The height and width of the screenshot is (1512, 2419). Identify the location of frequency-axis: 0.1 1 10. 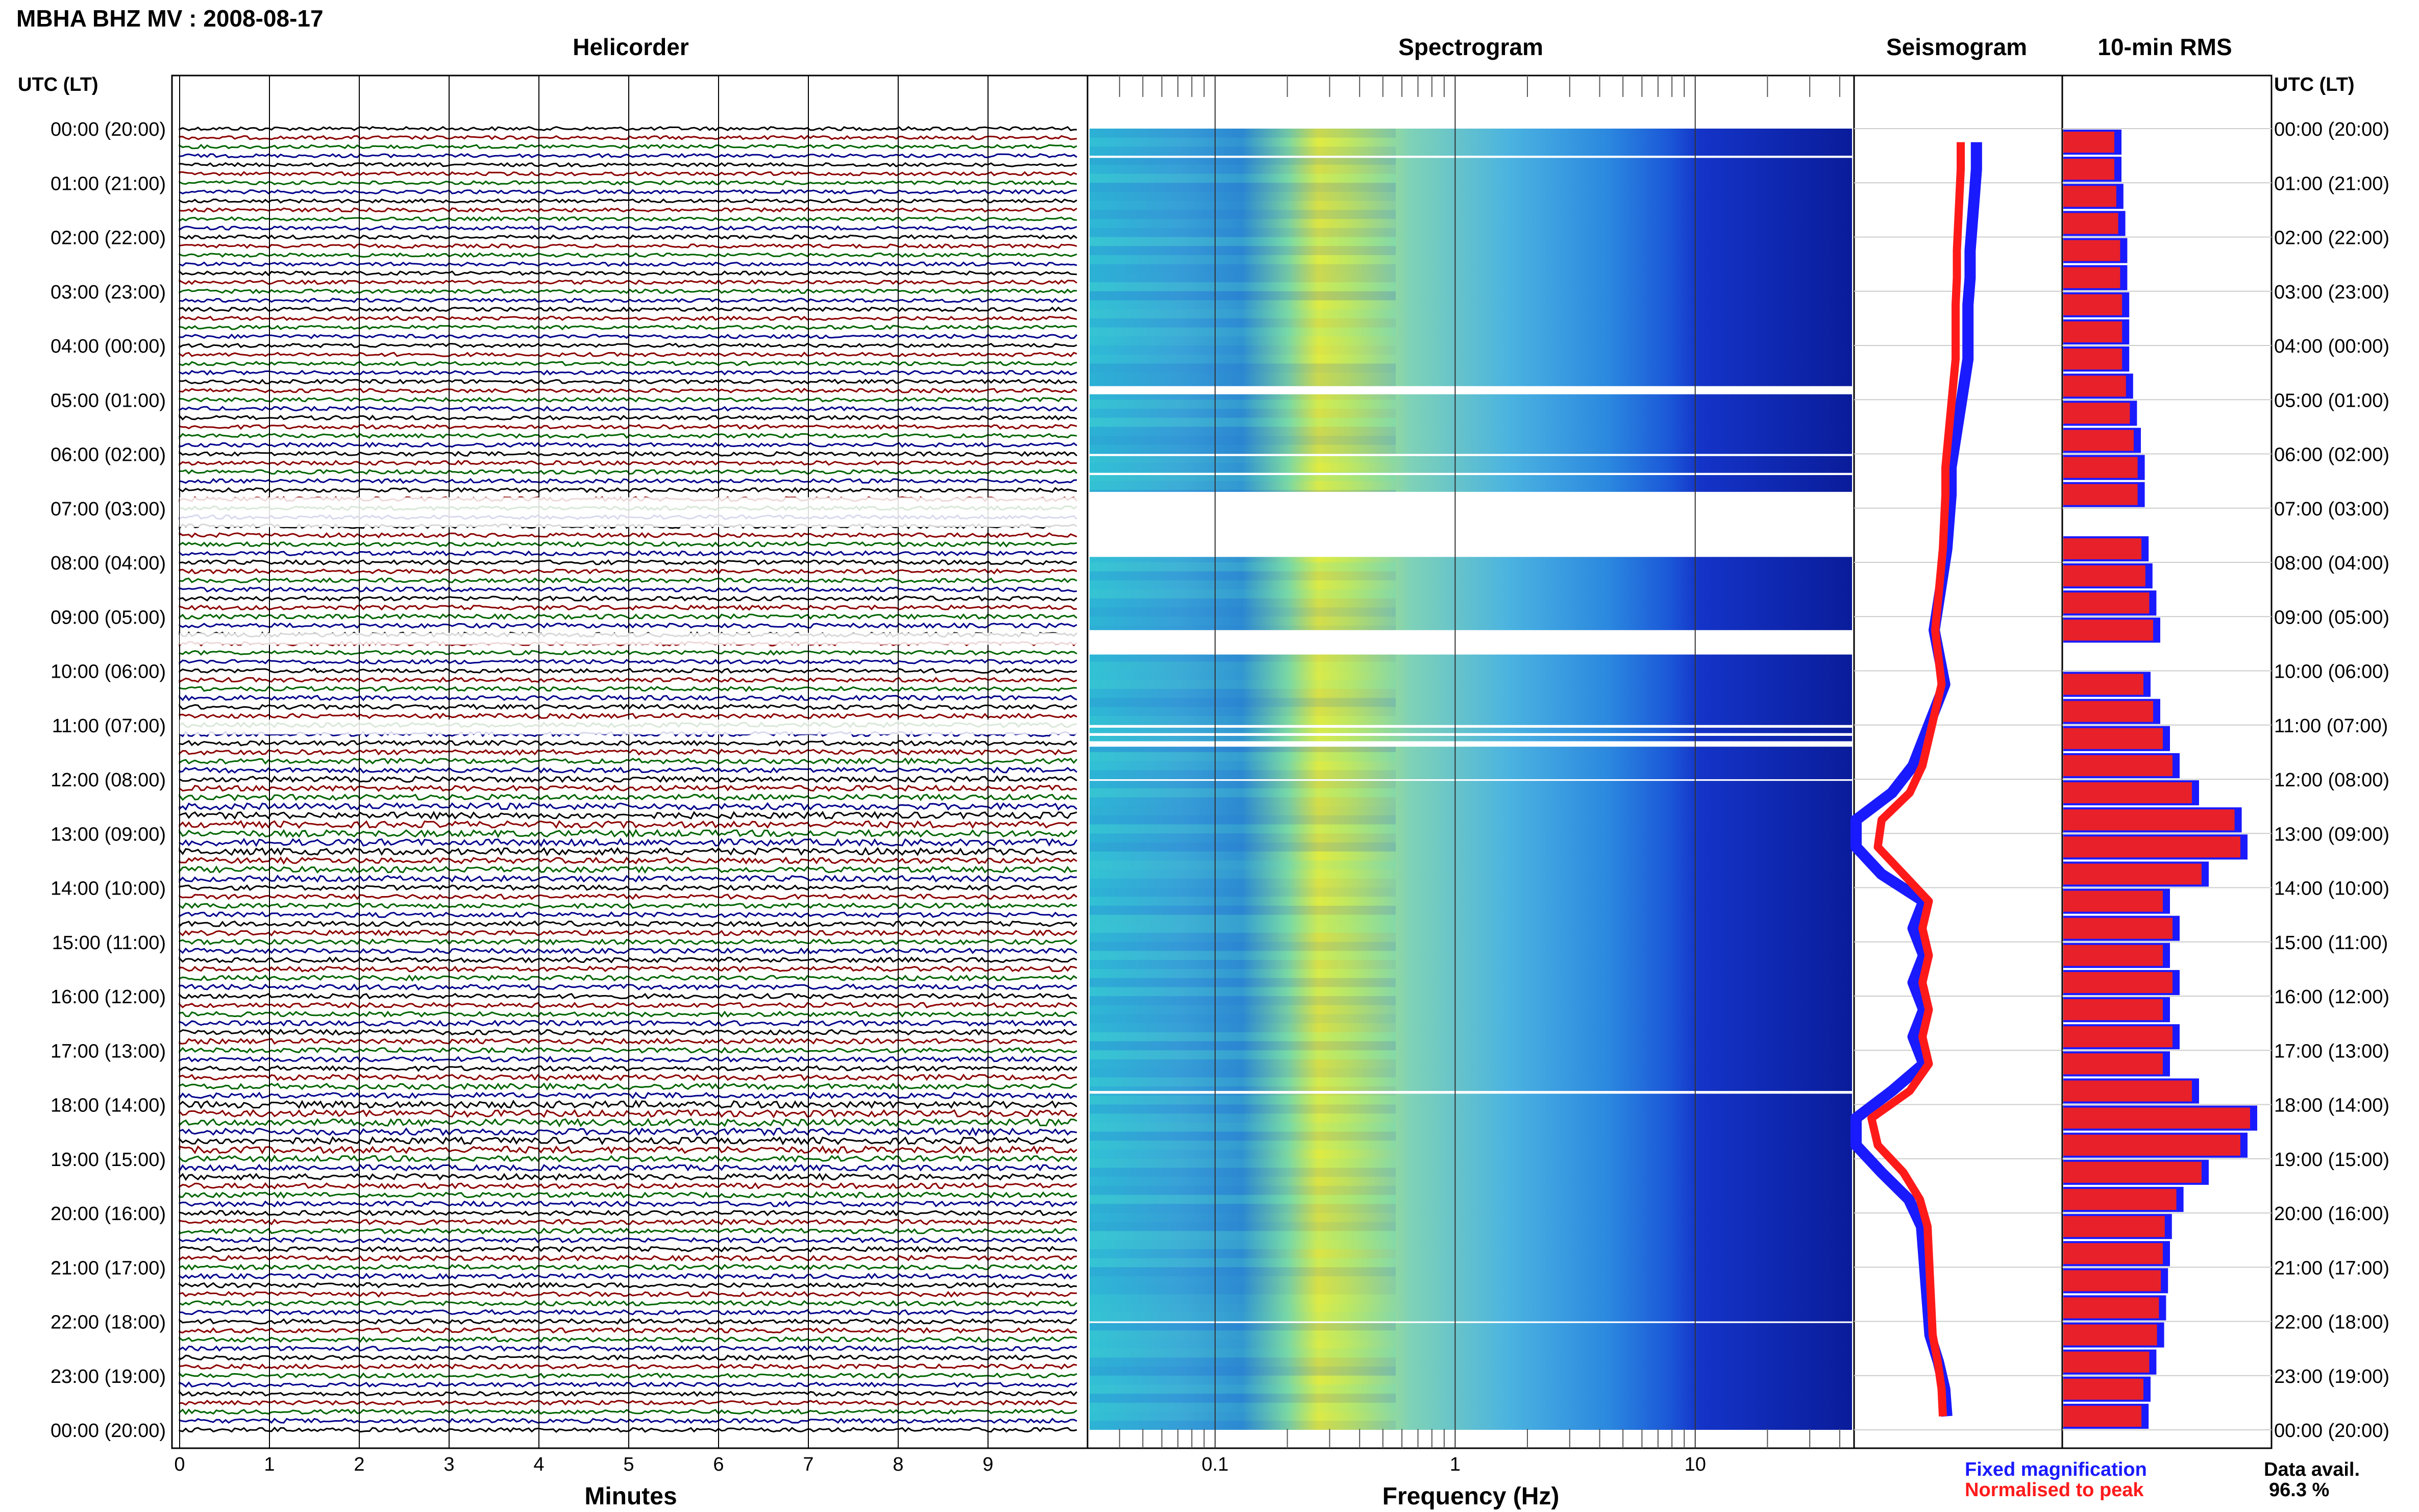
(1454, 1464).